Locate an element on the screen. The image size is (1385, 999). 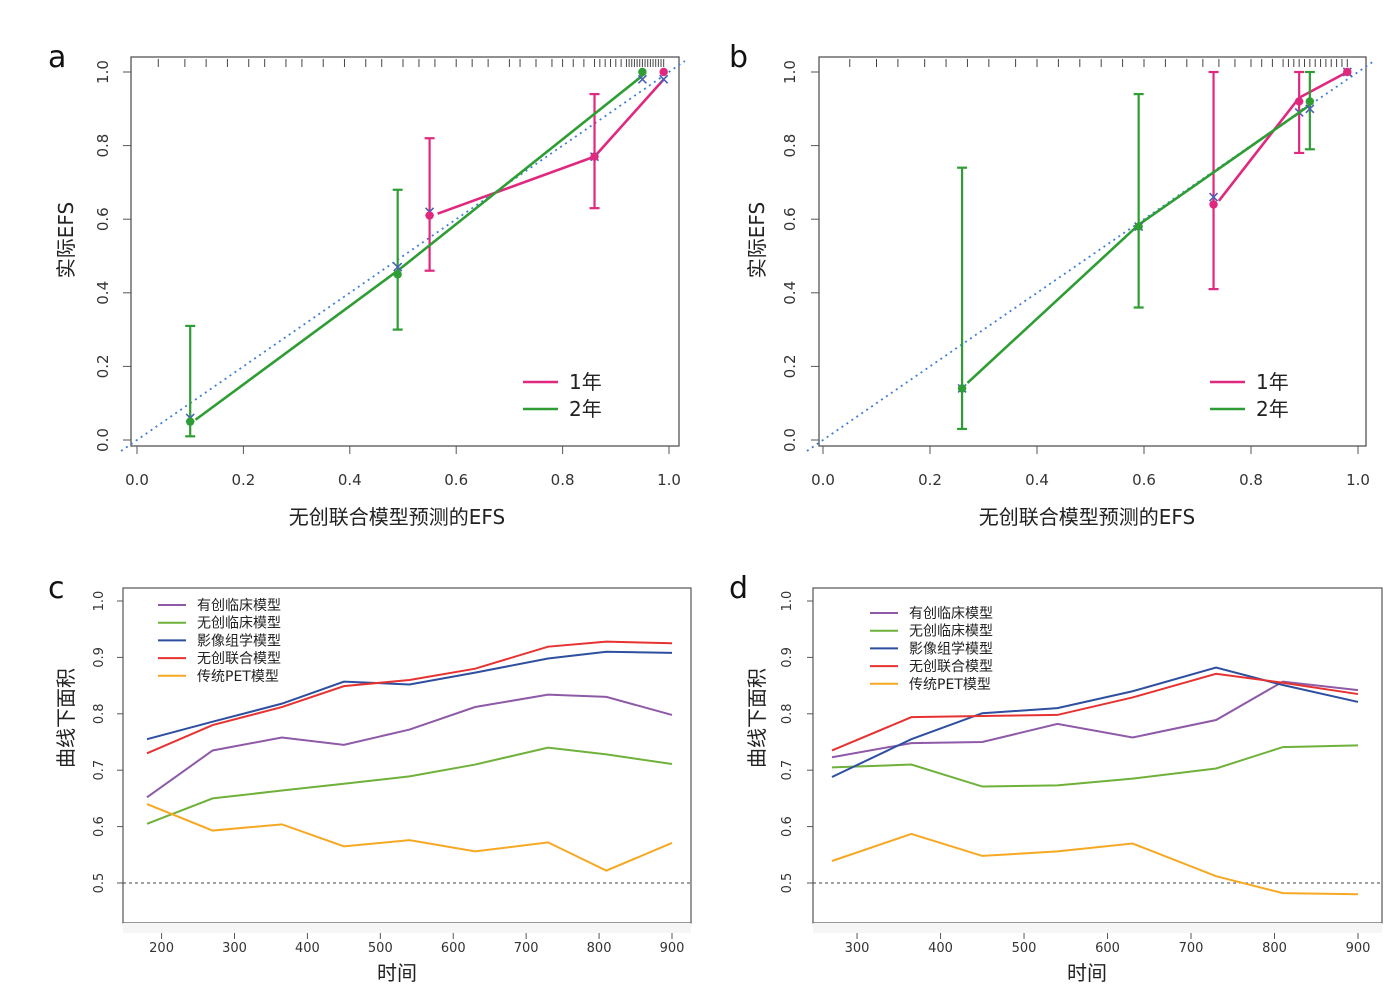
x-tick-label: 200 is located at coordinates (161, 948).